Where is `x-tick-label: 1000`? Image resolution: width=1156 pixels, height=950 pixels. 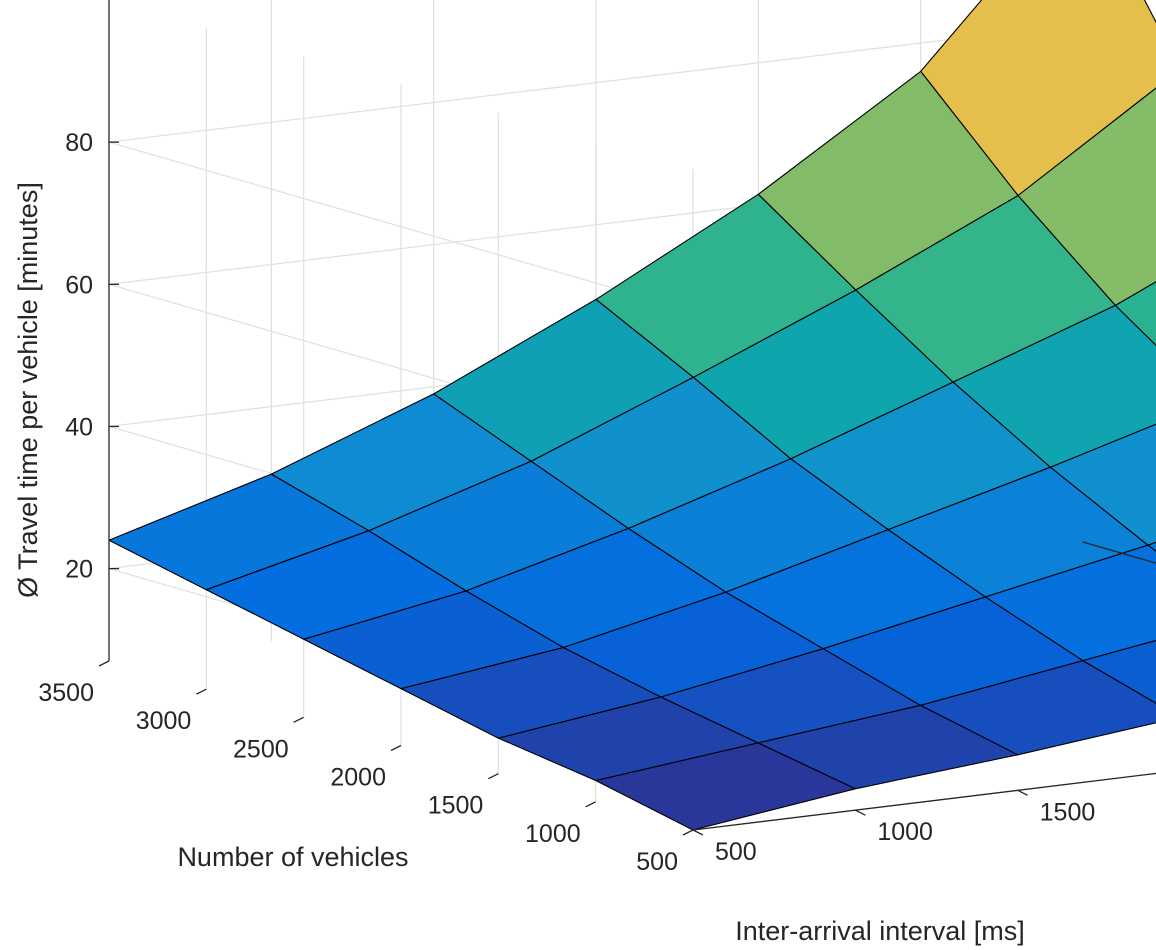
x-tick-label: 1000 is located at coordinates (553, 834).